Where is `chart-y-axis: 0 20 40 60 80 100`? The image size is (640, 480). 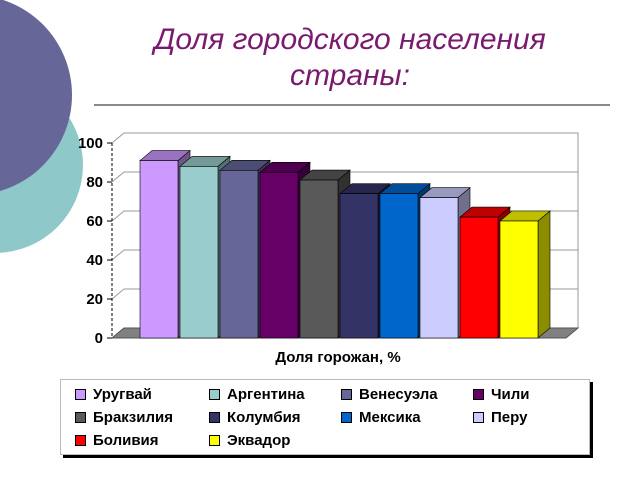 chart-y-axis: 0 20 40 60 80 100 is located at coordinates (95, 241).